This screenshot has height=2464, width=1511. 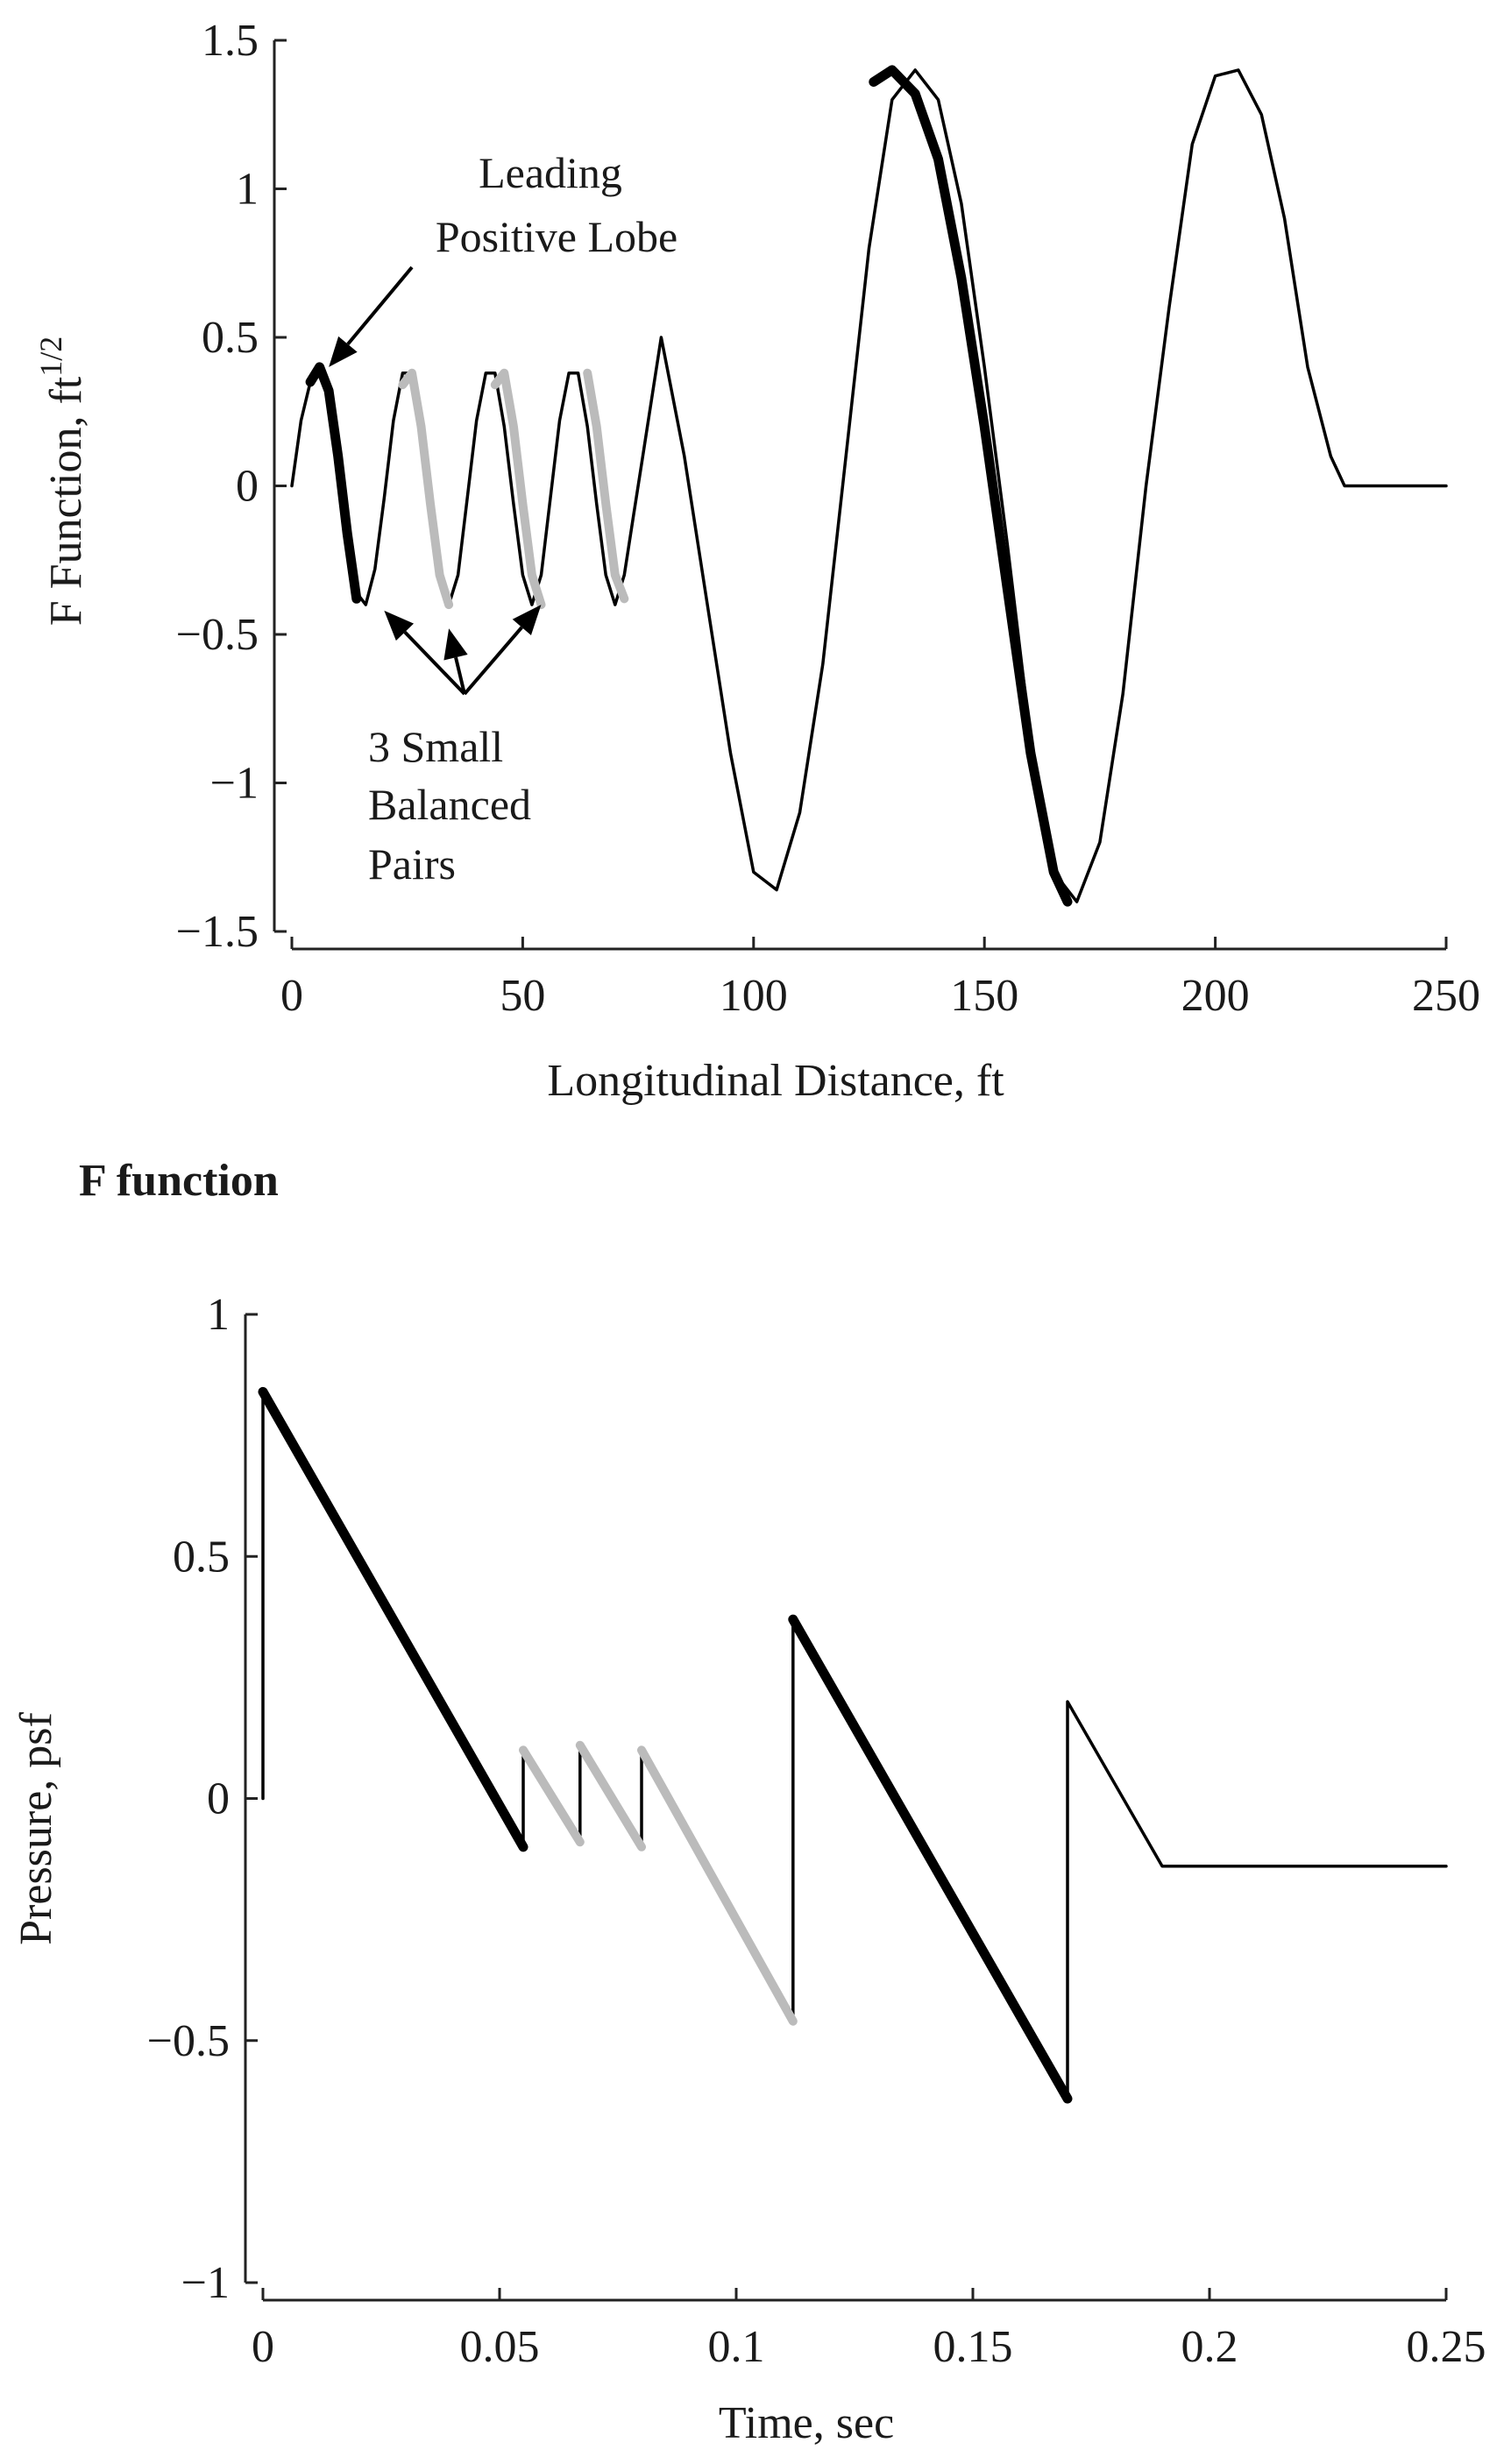 What do you see at coordinates (556, 236) in the screenshot?
I see `annotation-line: Positive Lobe` at bounding box center [556, 236].